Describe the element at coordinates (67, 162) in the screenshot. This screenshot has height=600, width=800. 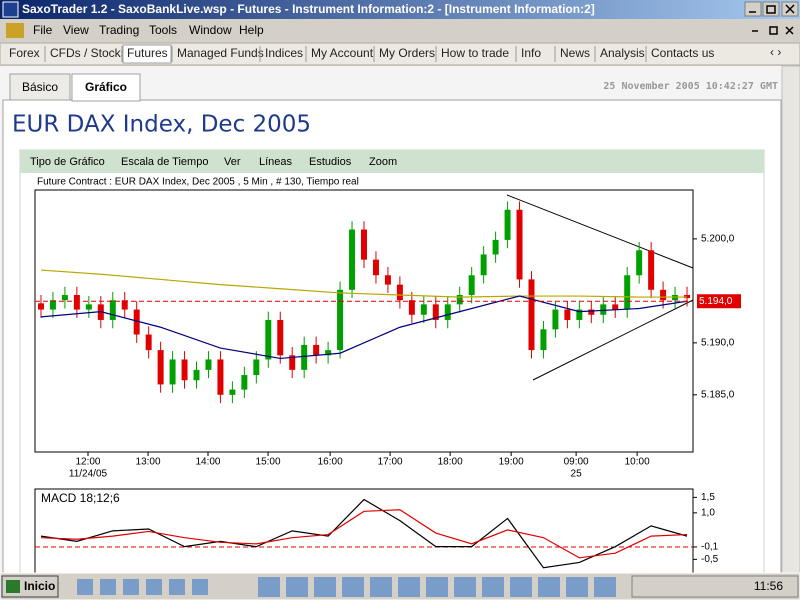
I see `toolbar-item: Tipo de Gráfico` at that location.